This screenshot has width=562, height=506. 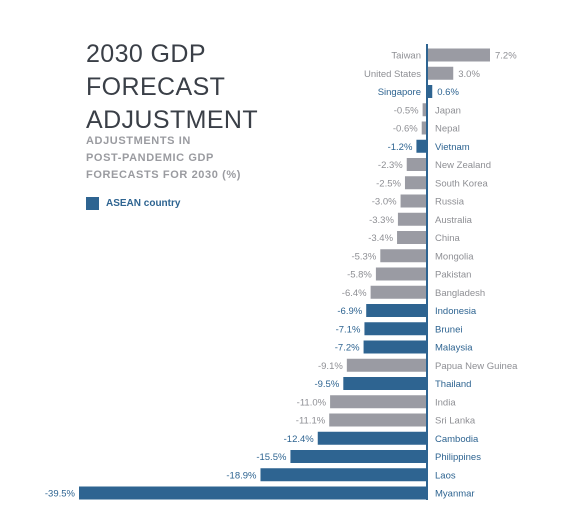 What do you see at coordinates (354, 293) in the screenshot?
I see `value-label: -6.4%` at bounding box center [354, 293].